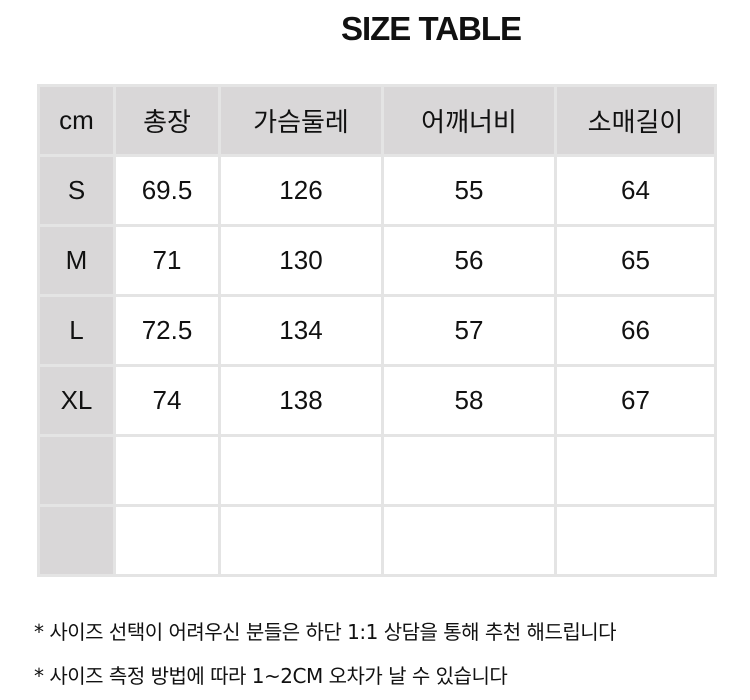 This screenshot has height=700, width=750. Describe the element at coordinates (469, 400) in the screenshot. I see `table-cell: 58` at that location.